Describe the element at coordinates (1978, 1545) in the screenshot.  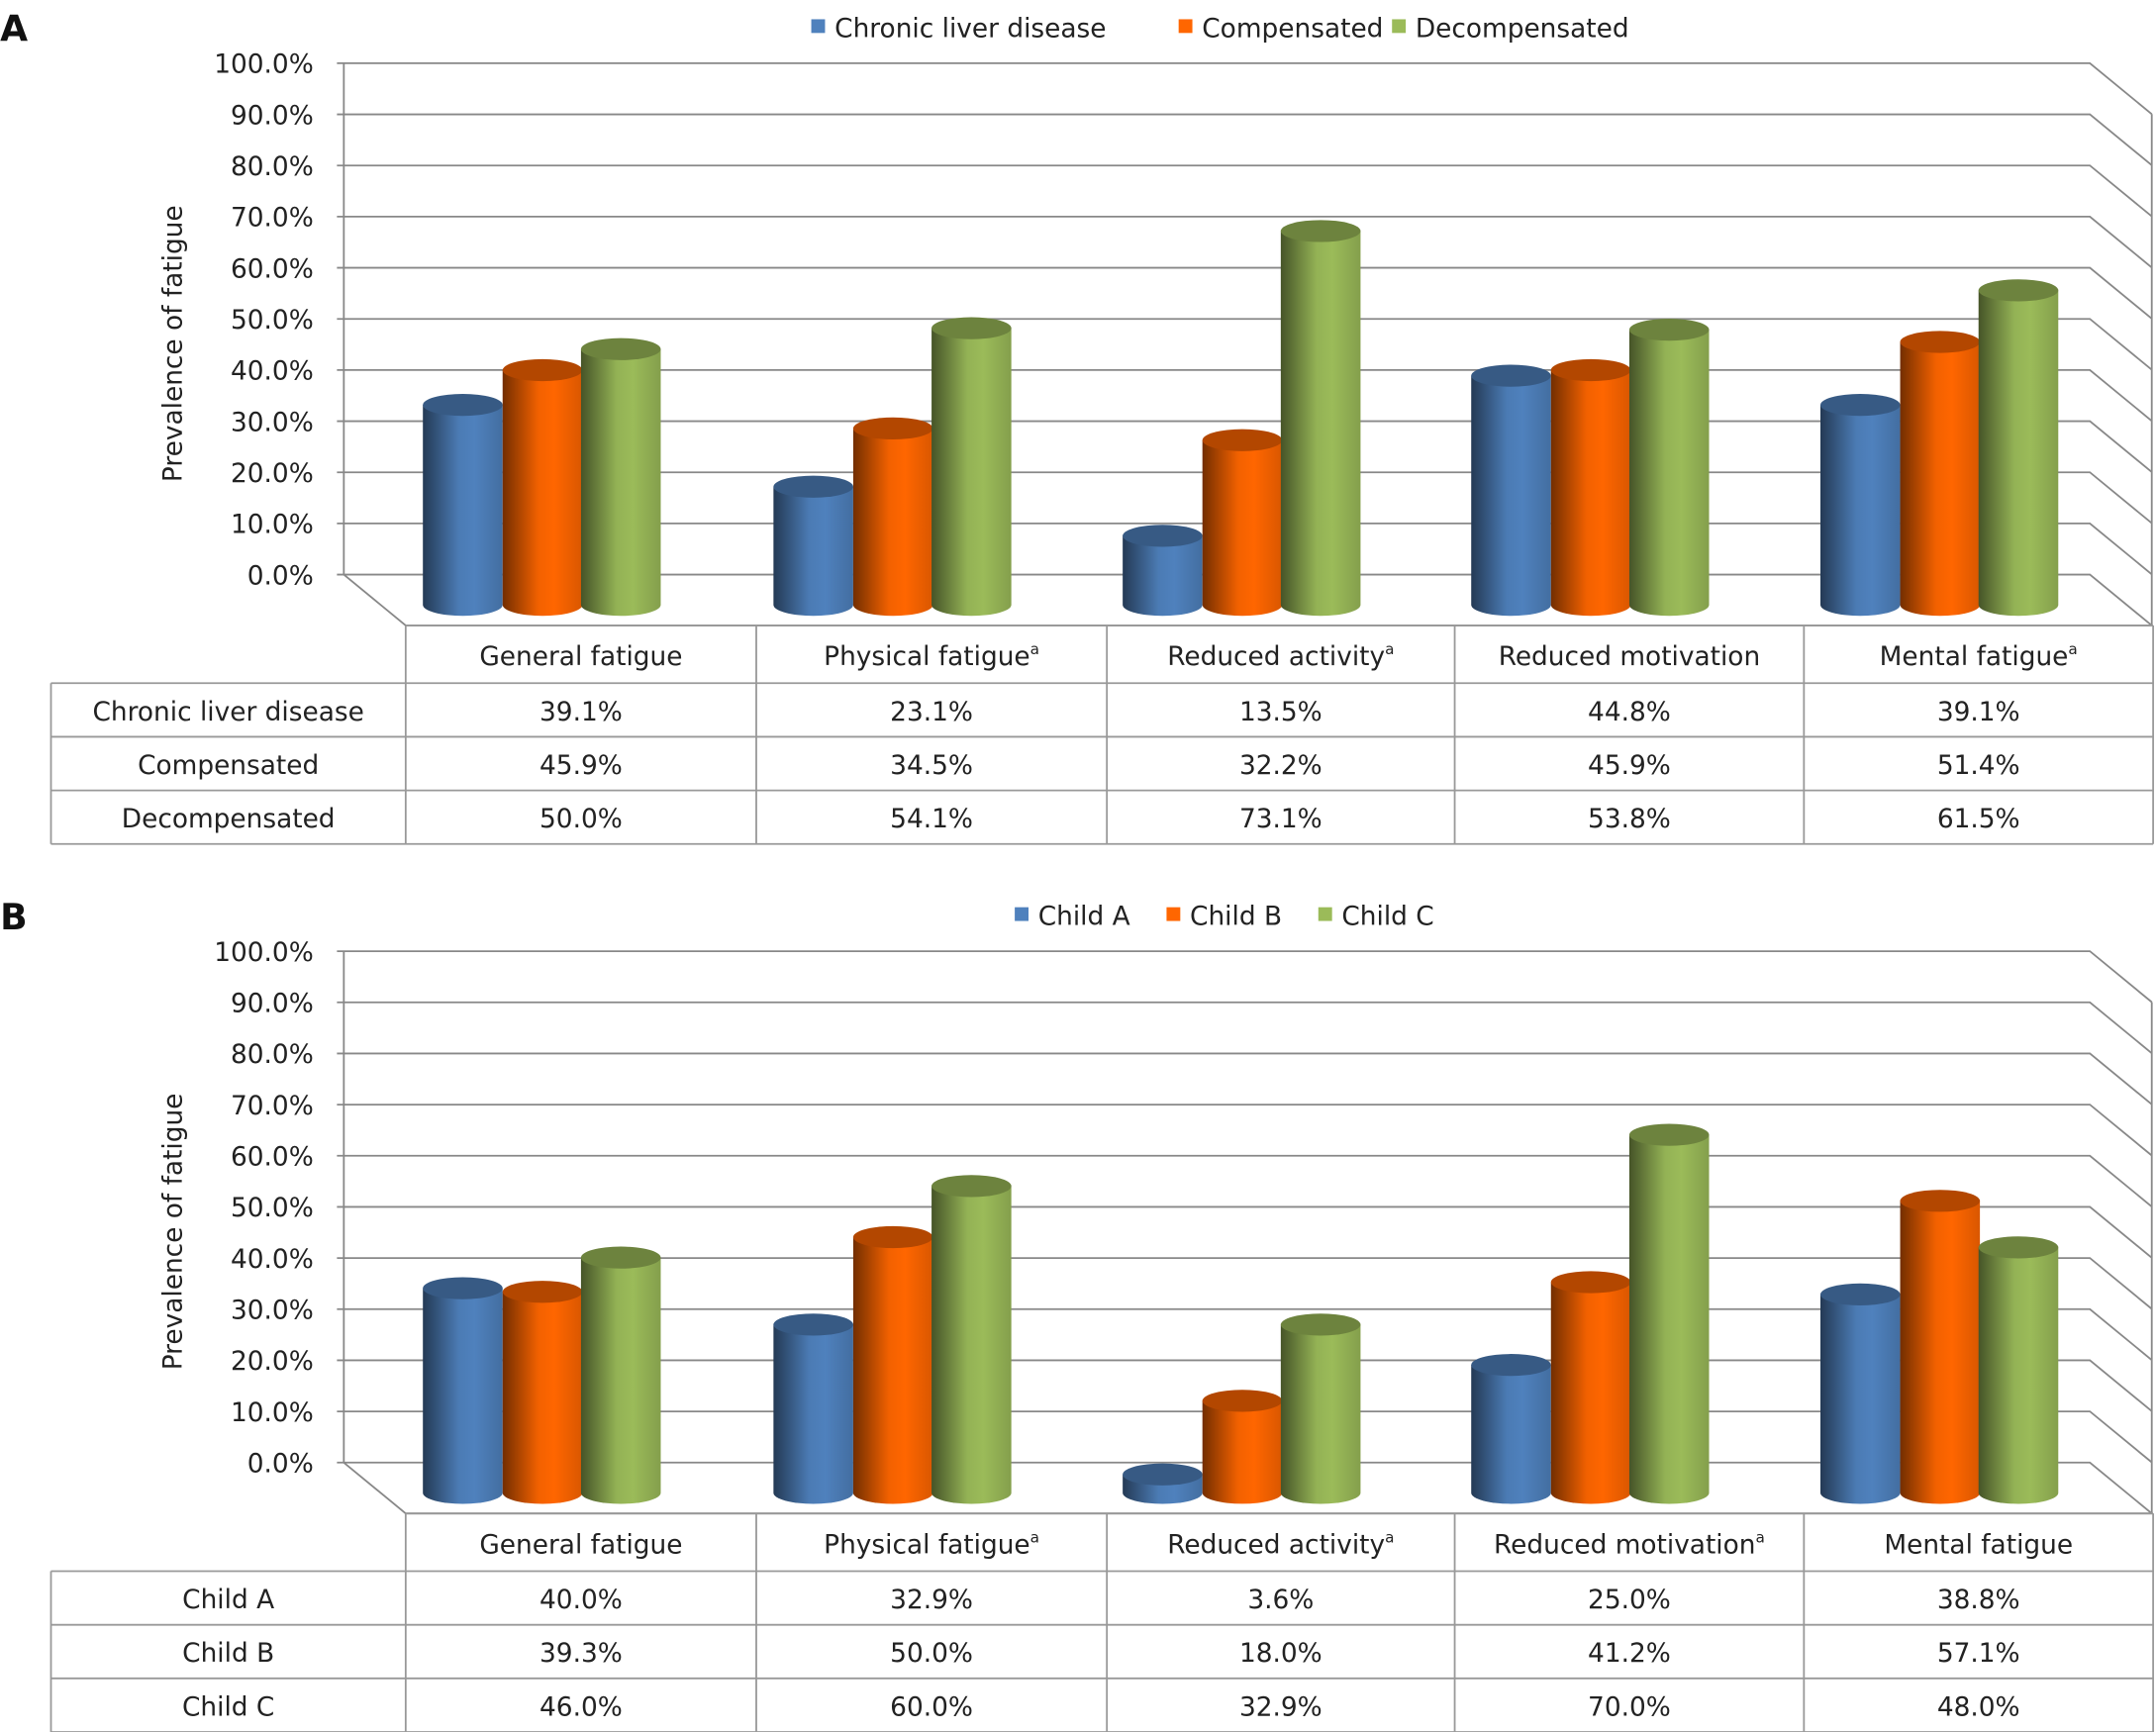
I see `category-label: Mental fatigue` at that location.